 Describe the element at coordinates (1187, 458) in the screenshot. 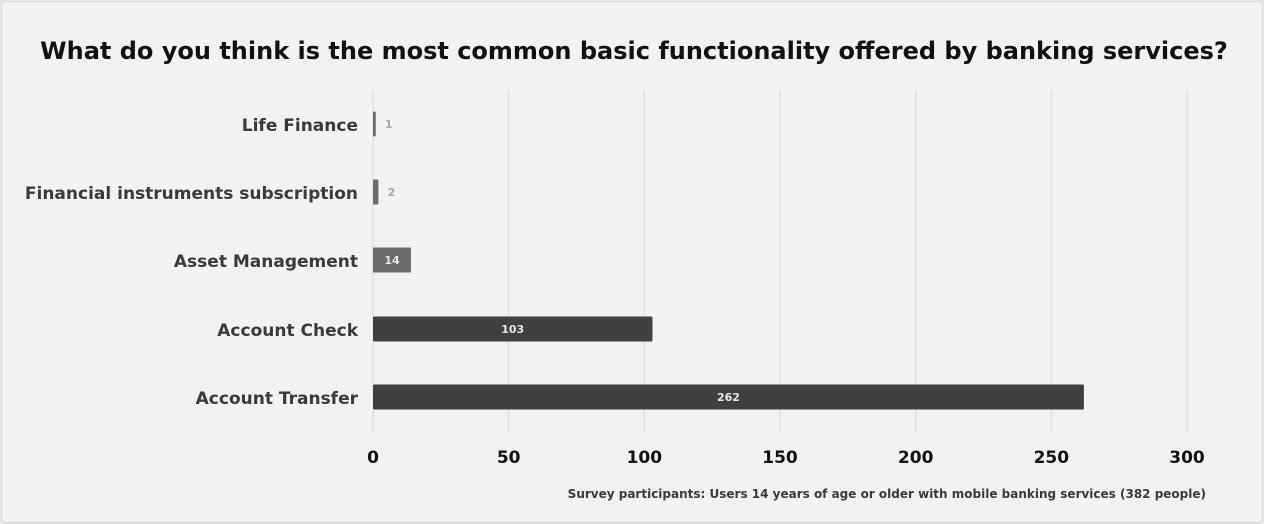

I see `x-tick-label-300: 300` at that location.